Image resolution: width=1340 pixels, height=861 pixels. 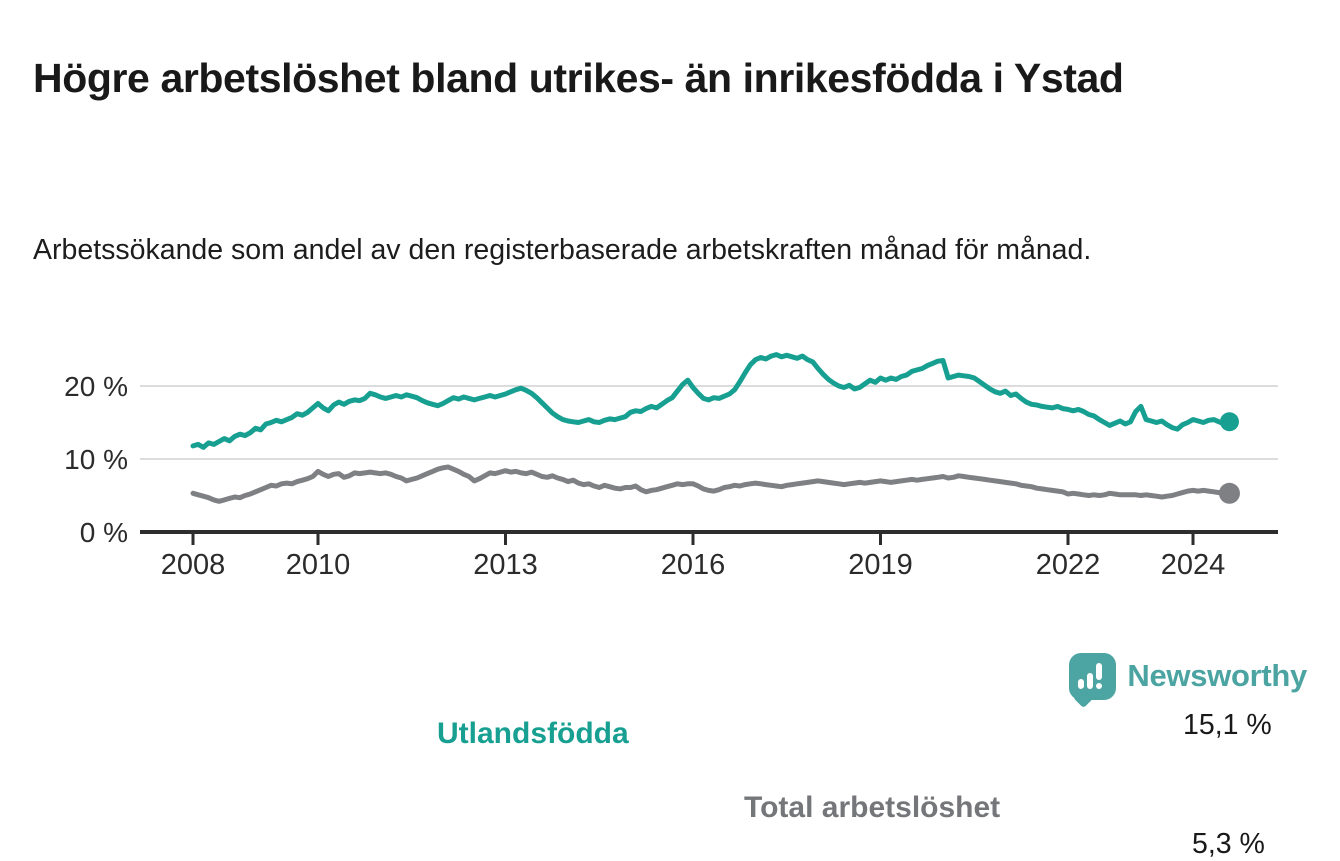 What do you see at coordinates (96, 386) in the screenshot?
I see `y-tick-label: 20 %` at bounding box center [96, 386].